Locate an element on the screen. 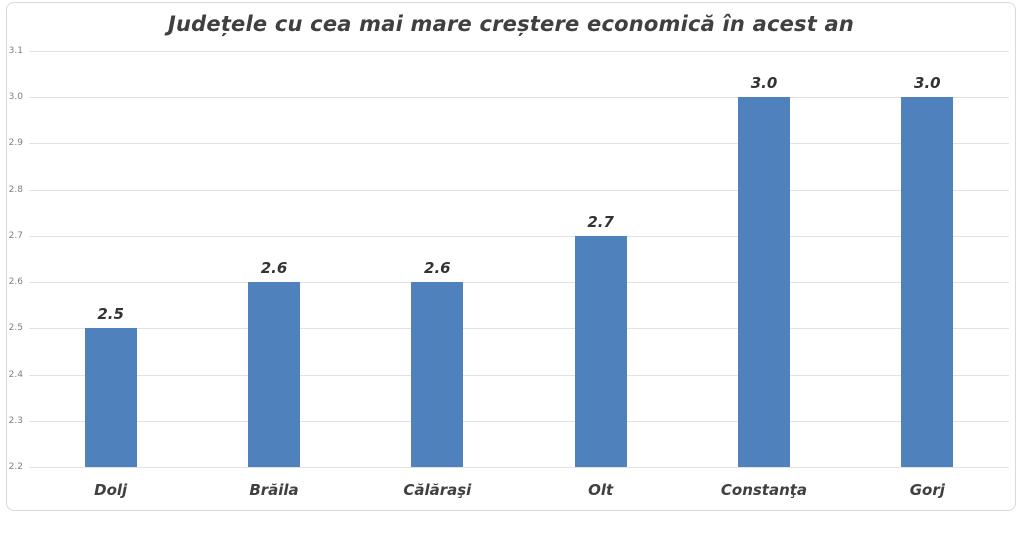 Image resolution: width=1024 pixels, height=544 pixels. x-axis-label: Constanţa is located at coordinates (764, 490).